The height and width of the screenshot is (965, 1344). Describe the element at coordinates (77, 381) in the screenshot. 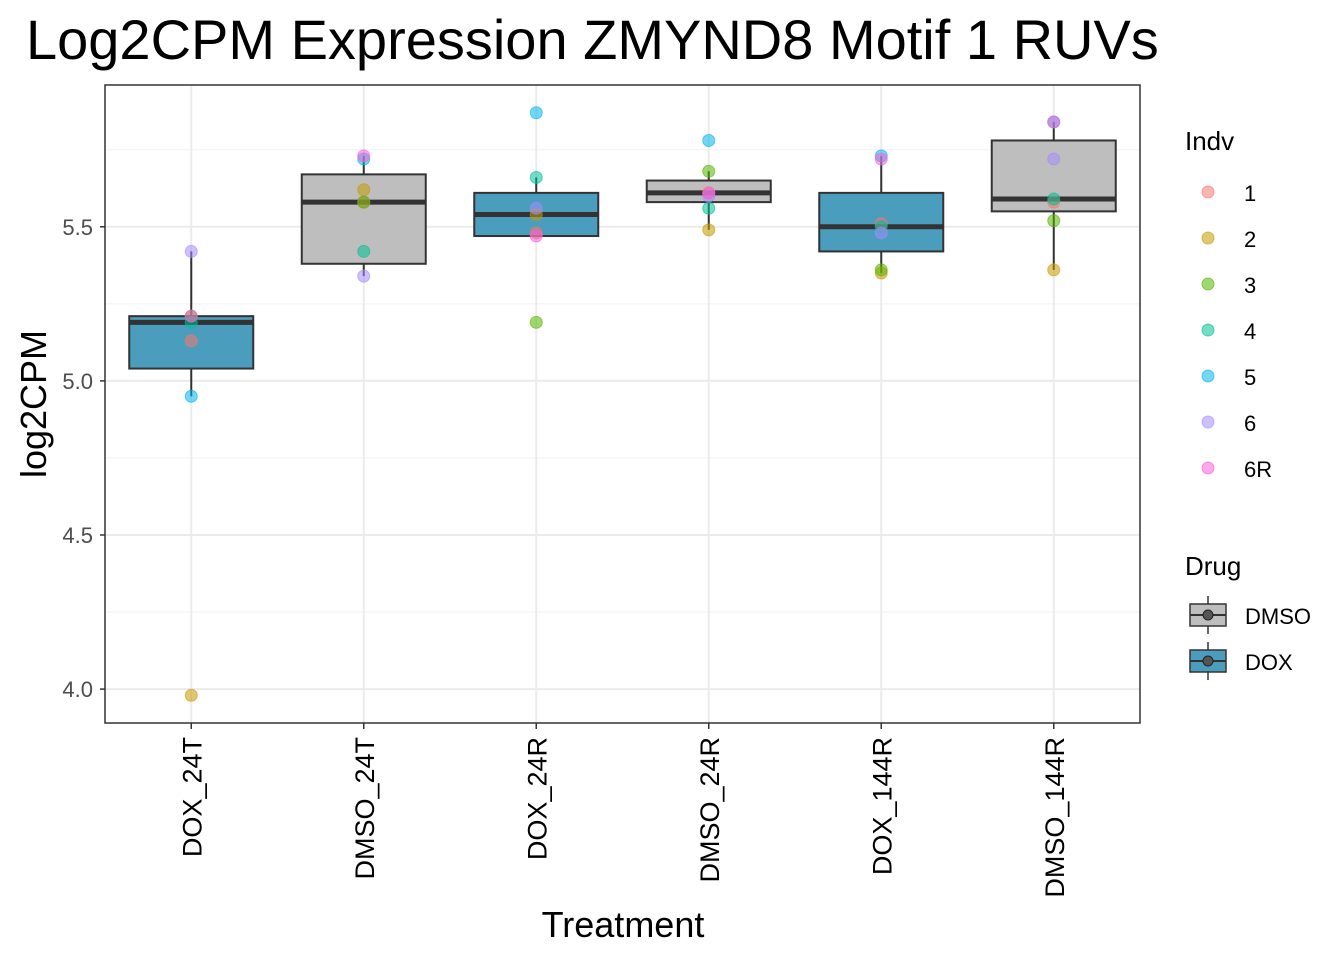

I see `y-tick-label: 5.0` at that location.